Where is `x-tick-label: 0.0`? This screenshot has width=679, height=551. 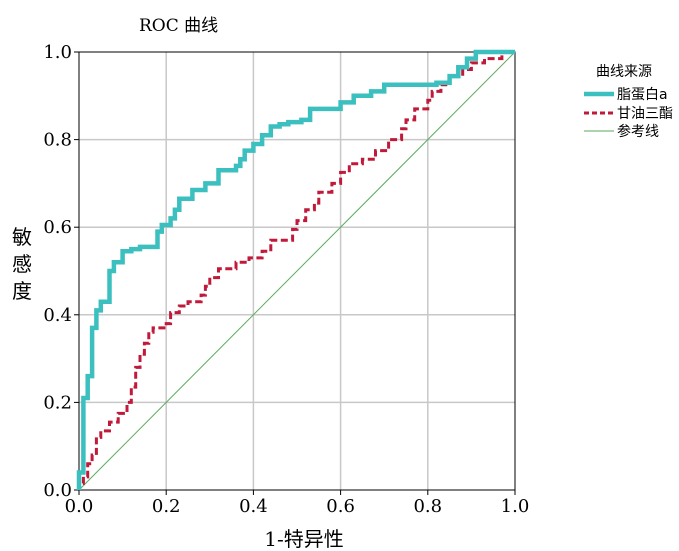
x-tick-label: 0.0 is located at coordinates (79, 506).